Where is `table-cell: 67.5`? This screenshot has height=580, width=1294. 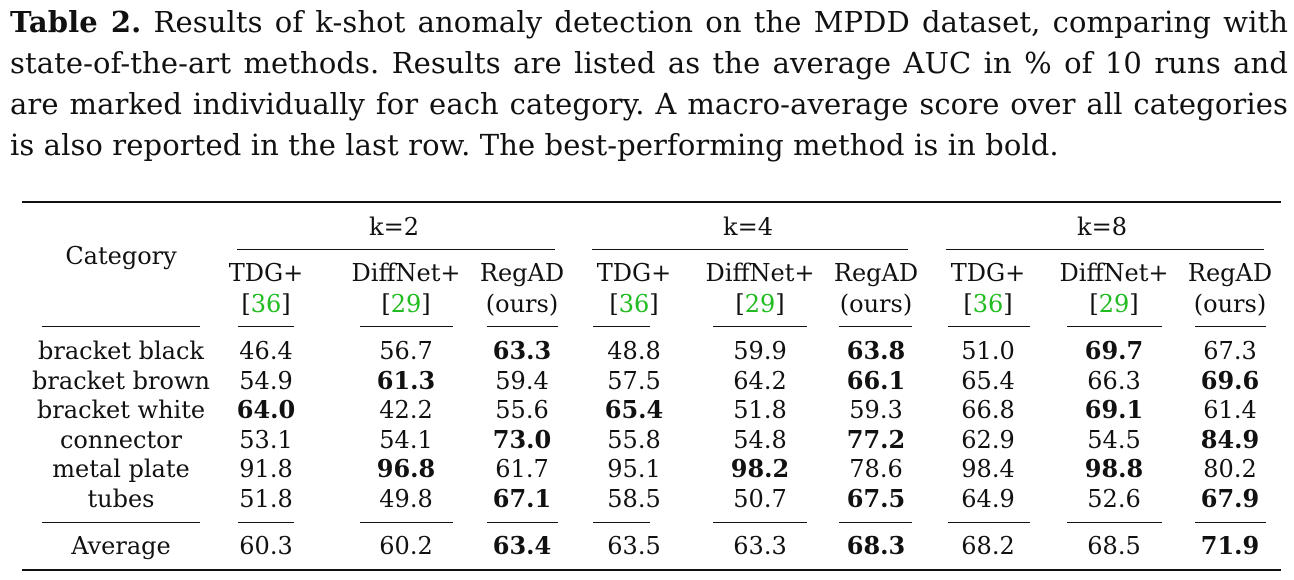
table-cell: 67.5 is located at coordinates (876, 498).